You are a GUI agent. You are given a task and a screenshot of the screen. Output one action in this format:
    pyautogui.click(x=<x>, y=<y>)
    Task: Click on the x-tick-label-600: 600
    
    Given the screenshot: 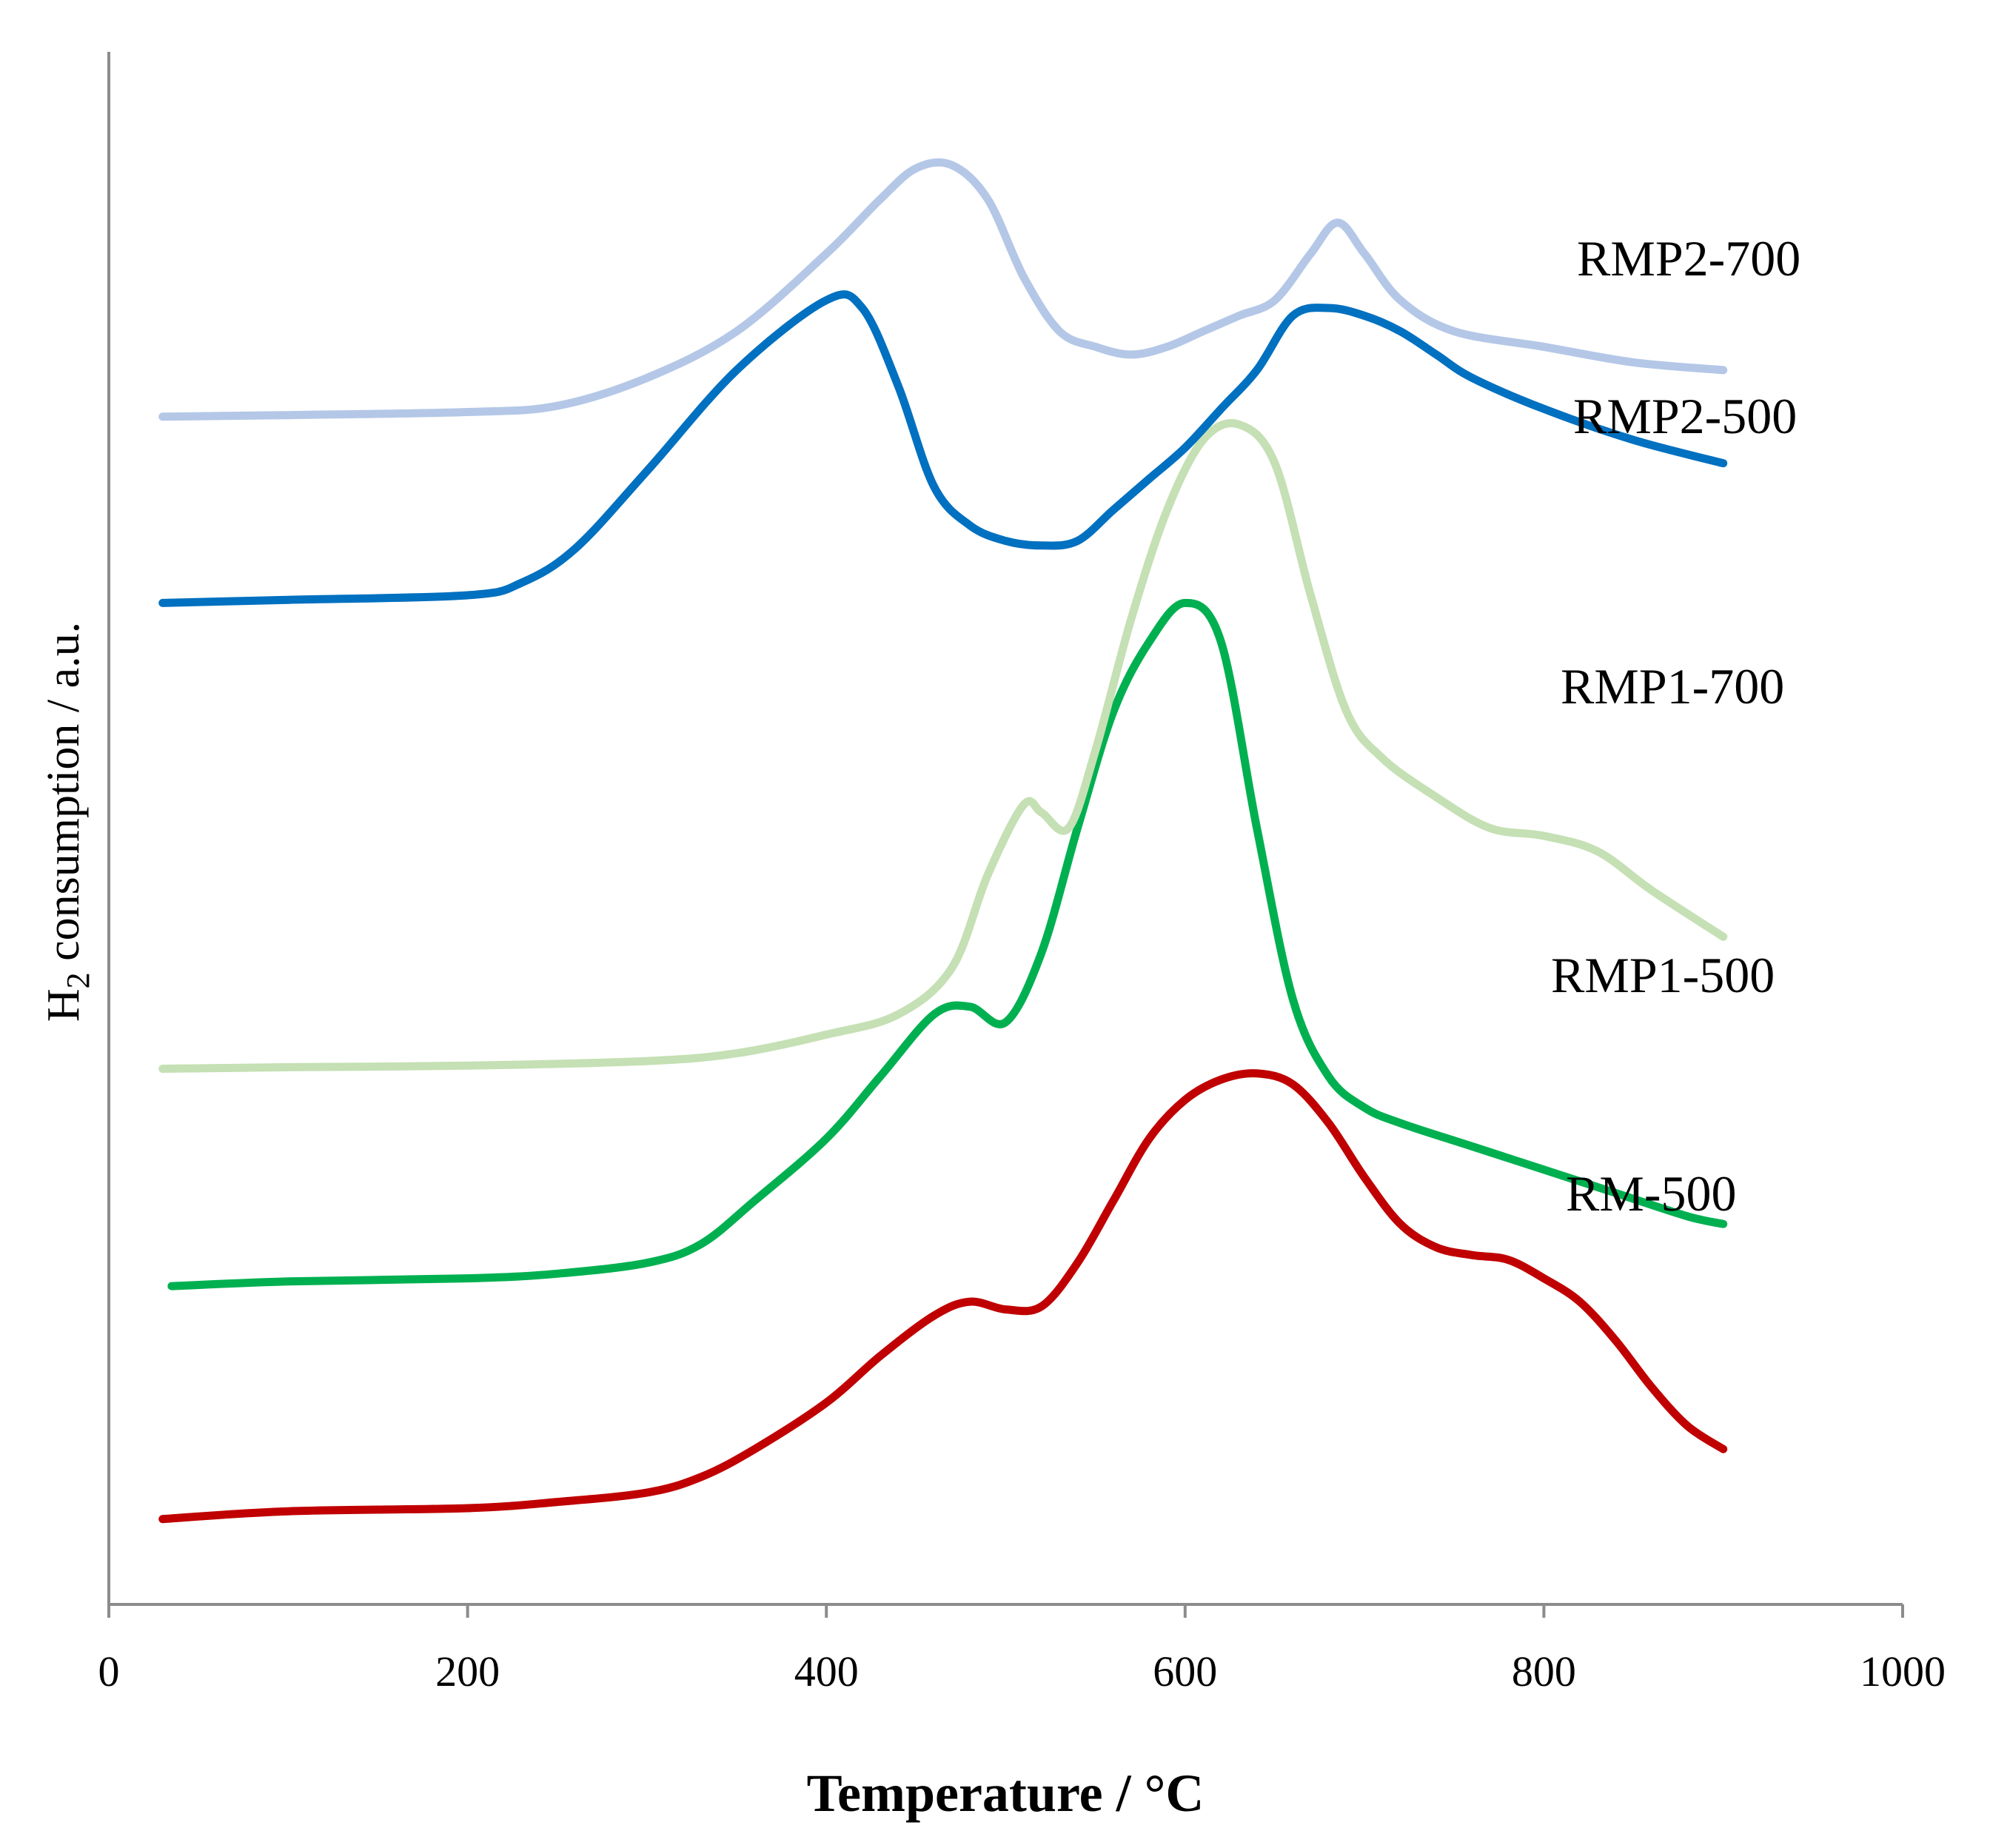 What is the action you would take?
    pyautogui.click(x=1185, y=1671)
    